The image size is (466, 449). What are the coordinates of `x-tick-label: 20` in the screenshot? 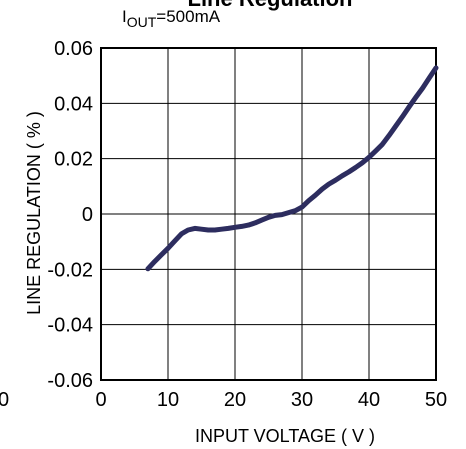 It's located at (235, 400).